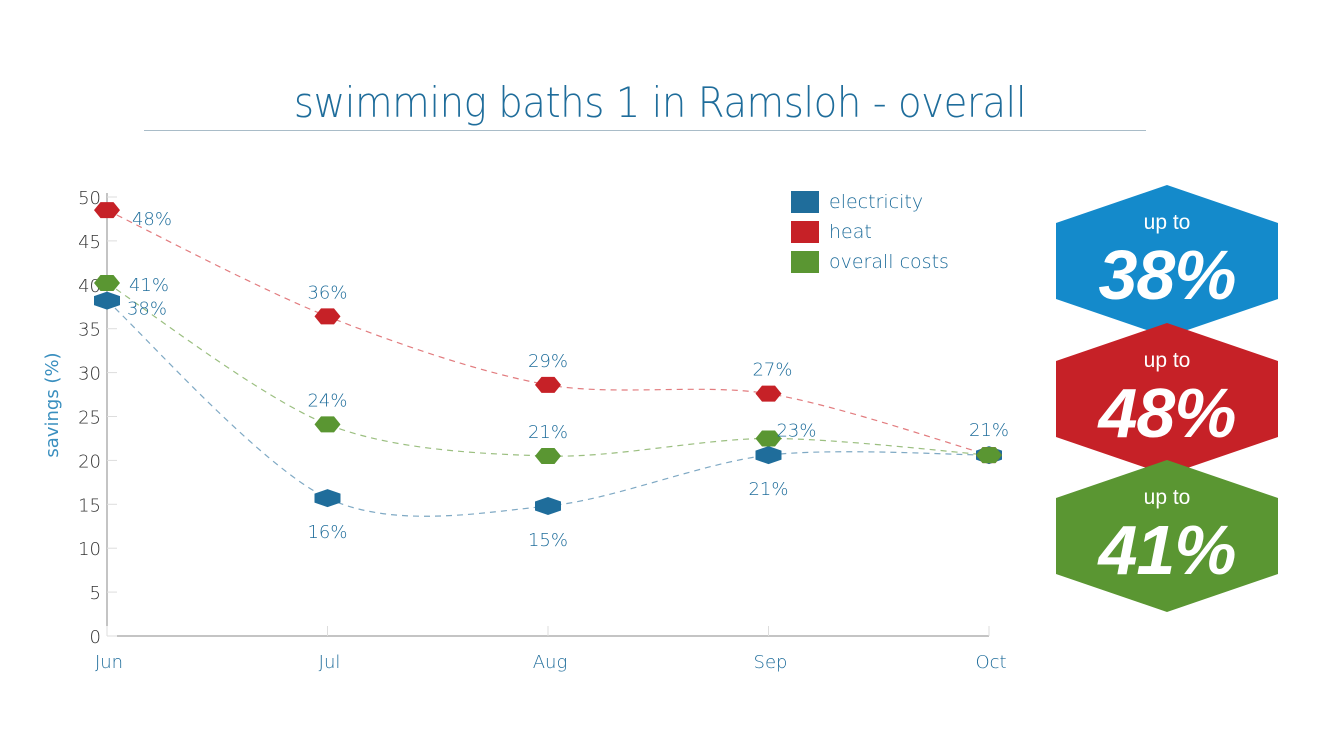  What do you see at coordinates (89, 505) in the screenshot?
I see `y-tick-label: 15` at bounding box center [89, 505].